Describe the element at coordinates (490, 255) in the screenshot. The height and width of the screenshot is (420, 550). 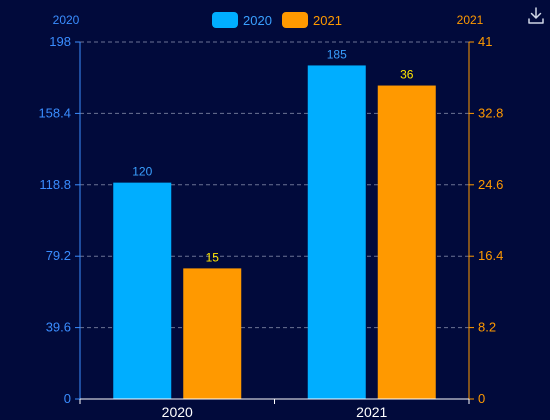
I see `right-axis-tick-label: 16.4` at that location.